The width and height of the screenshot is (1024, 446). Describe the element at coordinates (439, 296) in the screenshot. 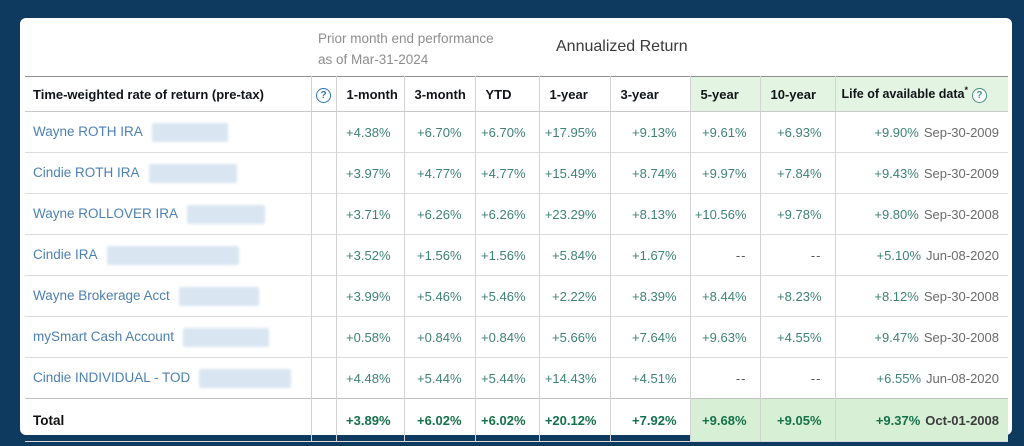

I see `return-value: +5.46%` at that location.